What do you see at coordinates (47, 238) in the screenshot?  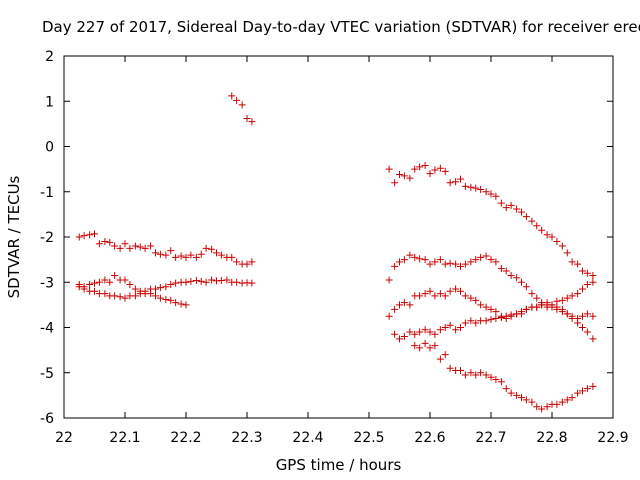 I see `y-tick-label: -2` at bounding box center [47, 238].